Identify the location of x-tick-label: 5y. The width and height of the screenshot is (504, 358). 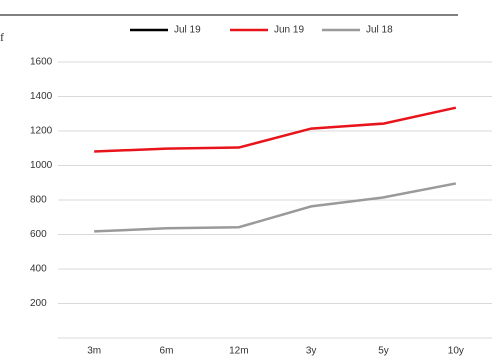
(383, 351).